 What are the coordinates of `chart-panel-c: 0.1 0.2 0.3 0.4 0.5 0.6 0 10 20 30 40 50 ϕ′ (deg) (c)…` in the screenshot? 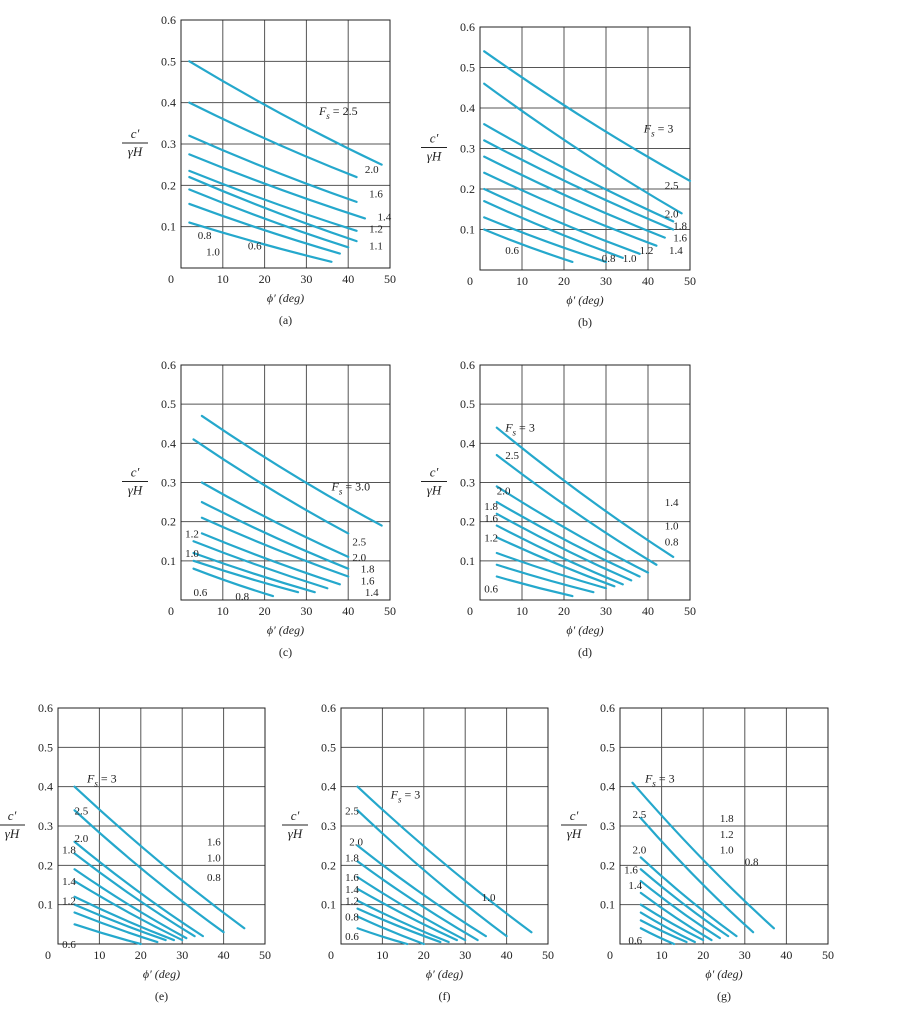 It's located at (259, 508).